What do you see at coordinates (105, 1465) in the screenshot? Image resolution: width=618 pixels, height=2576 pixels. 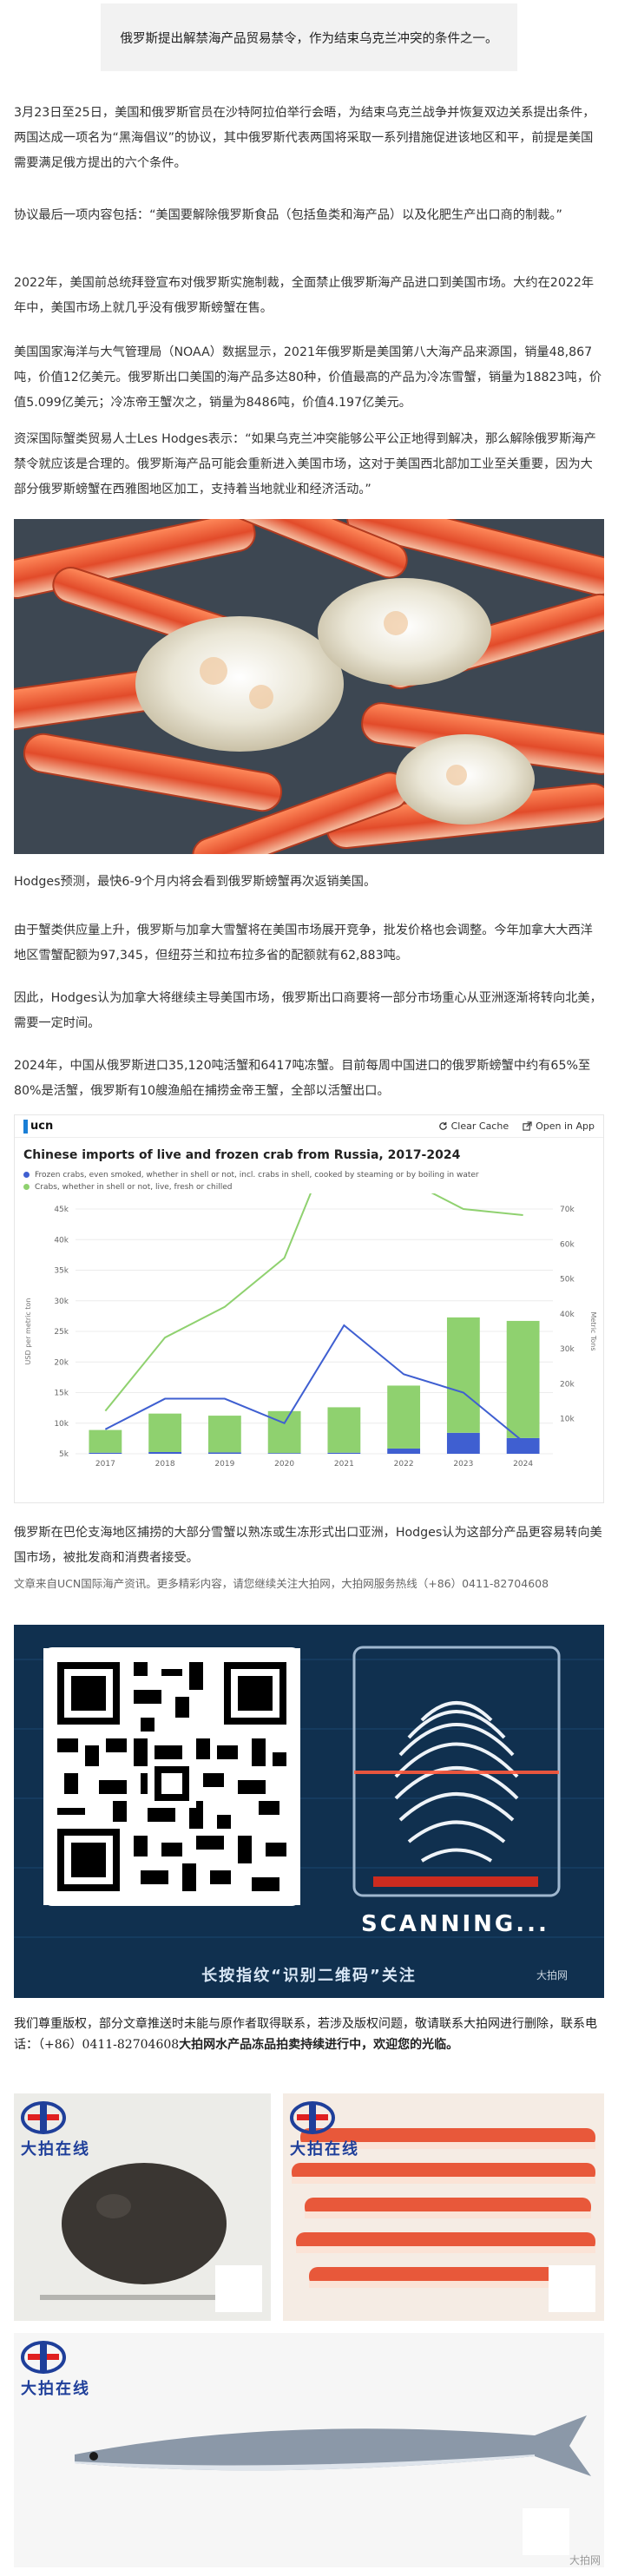 I see `x-tick-label: 2017` at bounding box center [105, 1465].